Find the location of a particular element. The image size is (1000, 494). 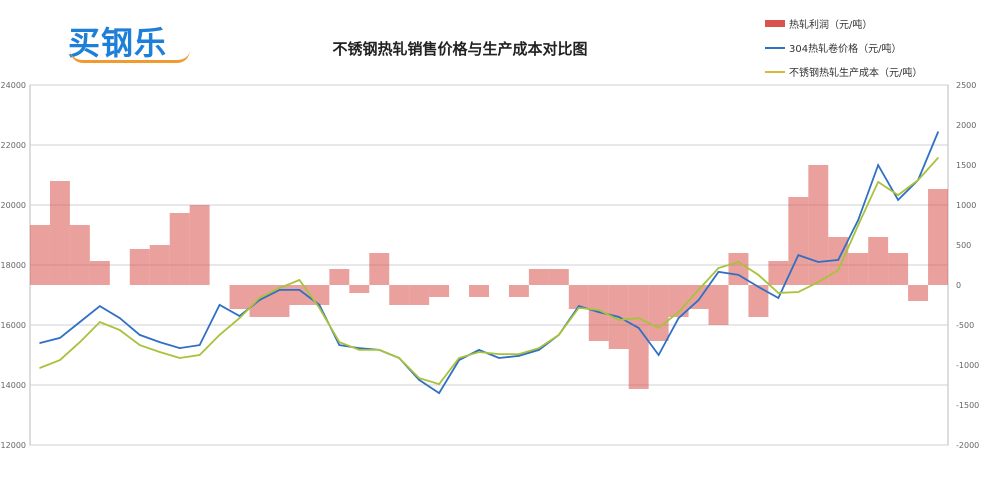

left-axis-tick-label: 24000 is located at coordinates (13, 85).